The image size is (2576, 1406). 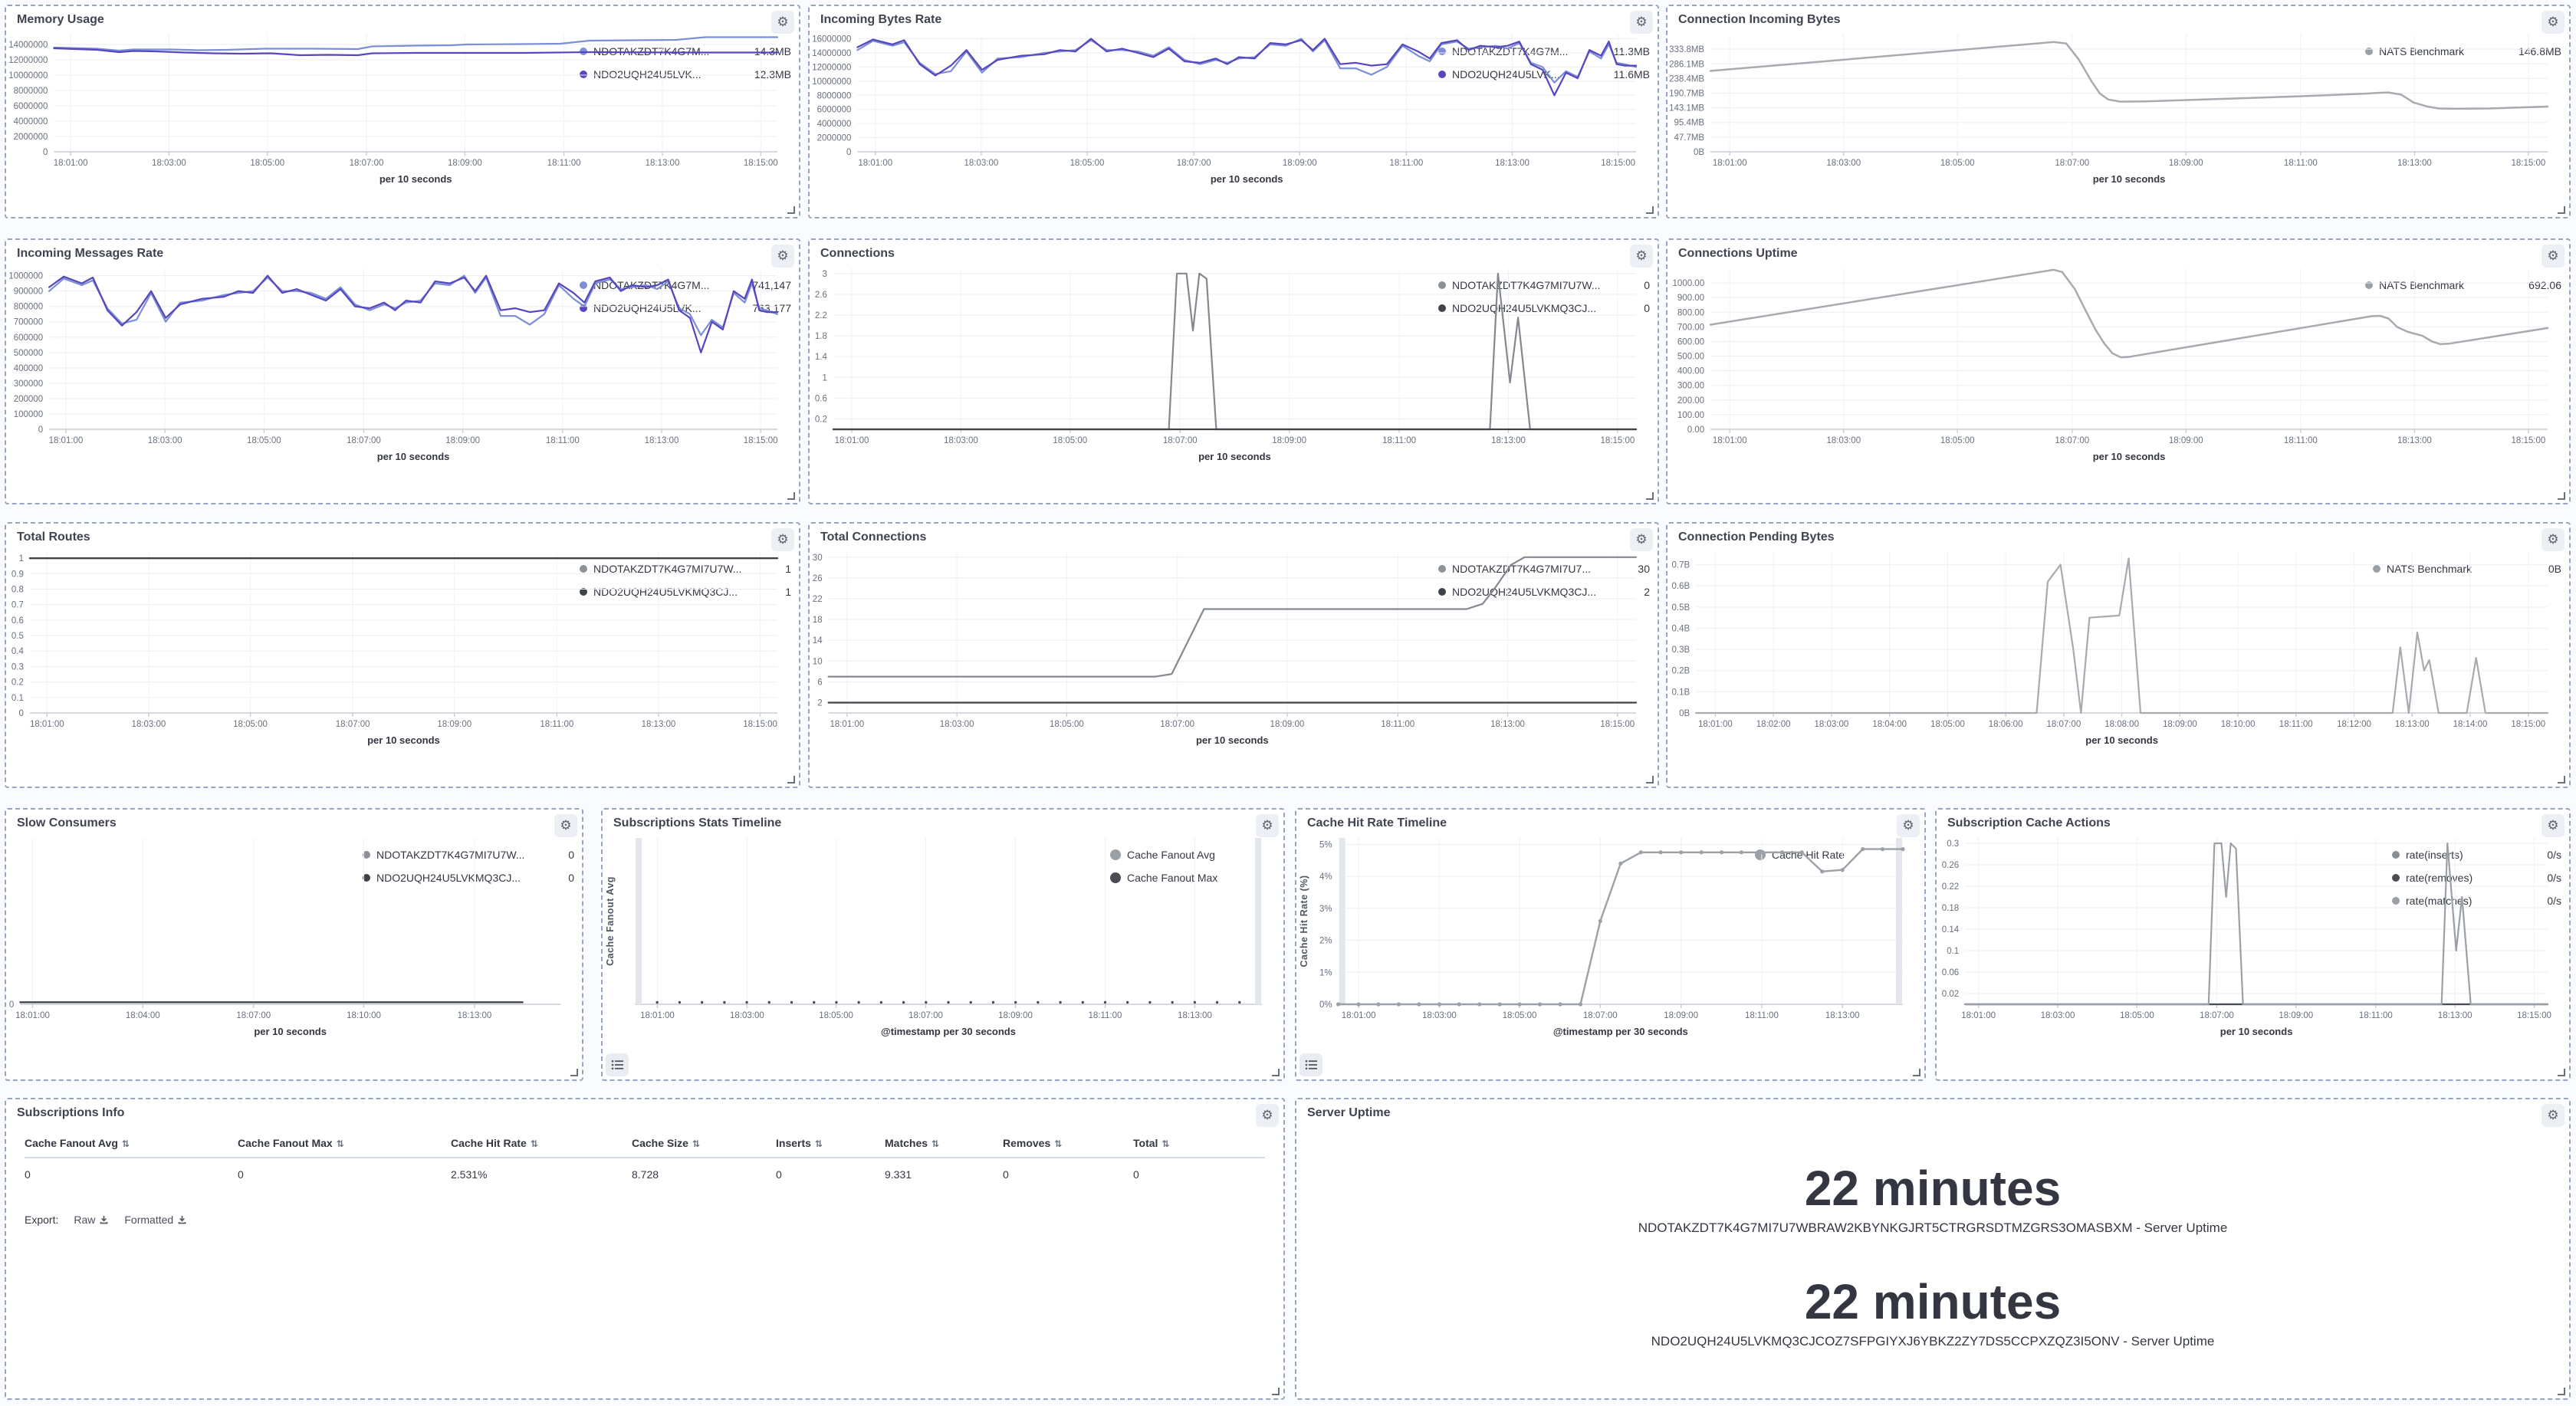 What do you see at coordinates (1544, 569) in the screenshot?
I see `legend-item: NDOTAKZDT7K4G7MI7U7... 30` at bounding box center [1544, 569].